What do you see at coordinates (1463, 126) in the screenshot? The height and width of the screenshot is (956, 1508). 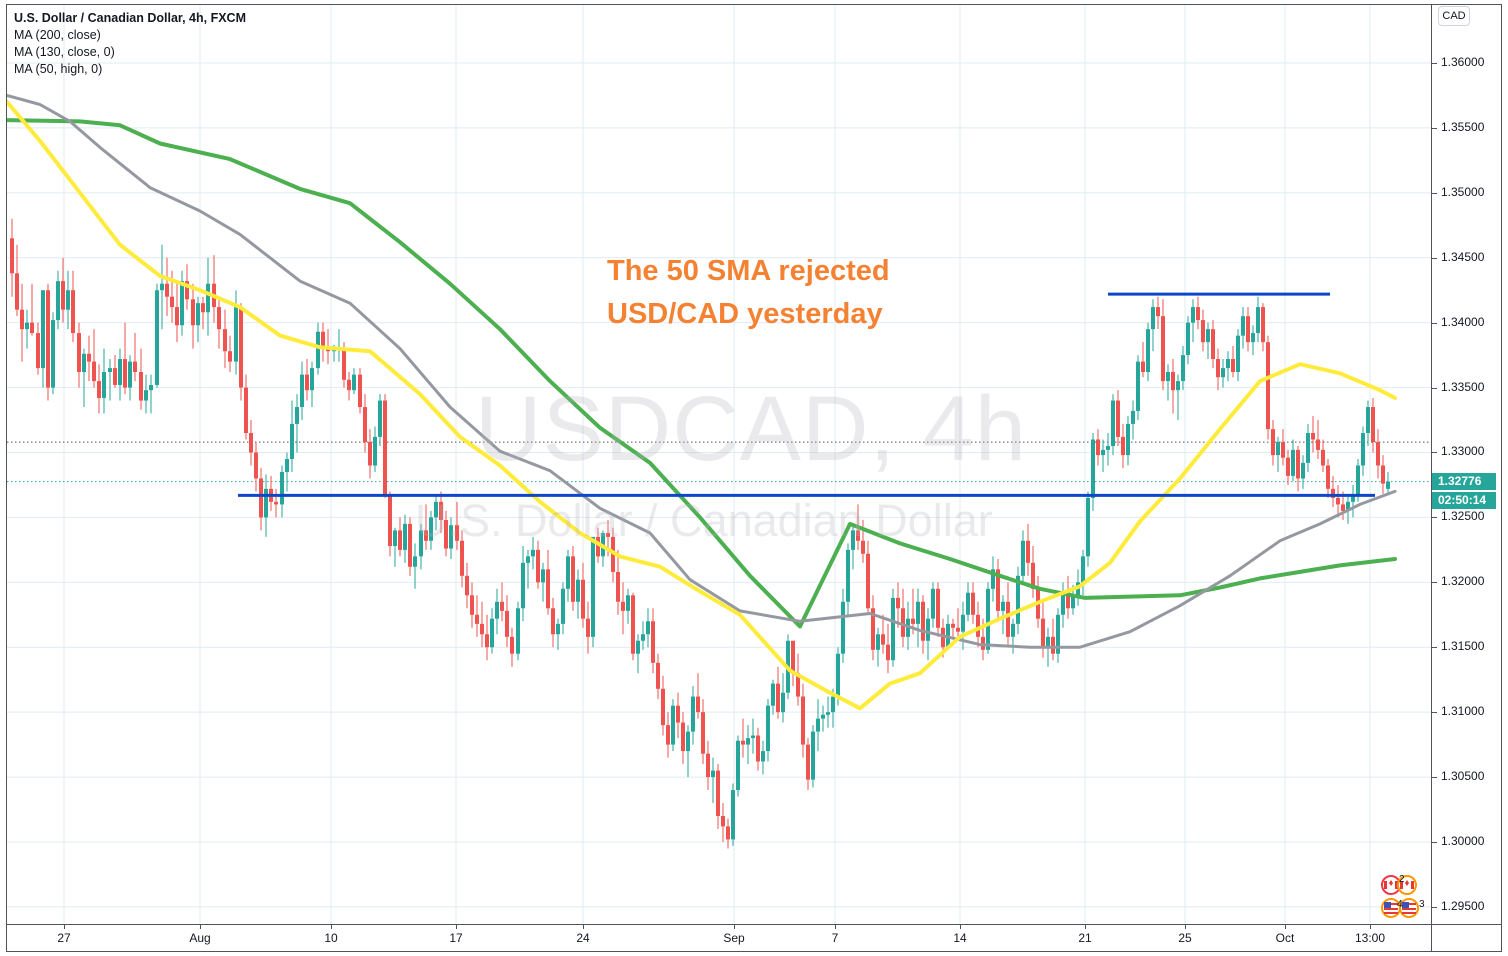 I see `price-tick-label: 1.35500` at bounding box center [1463, 126].